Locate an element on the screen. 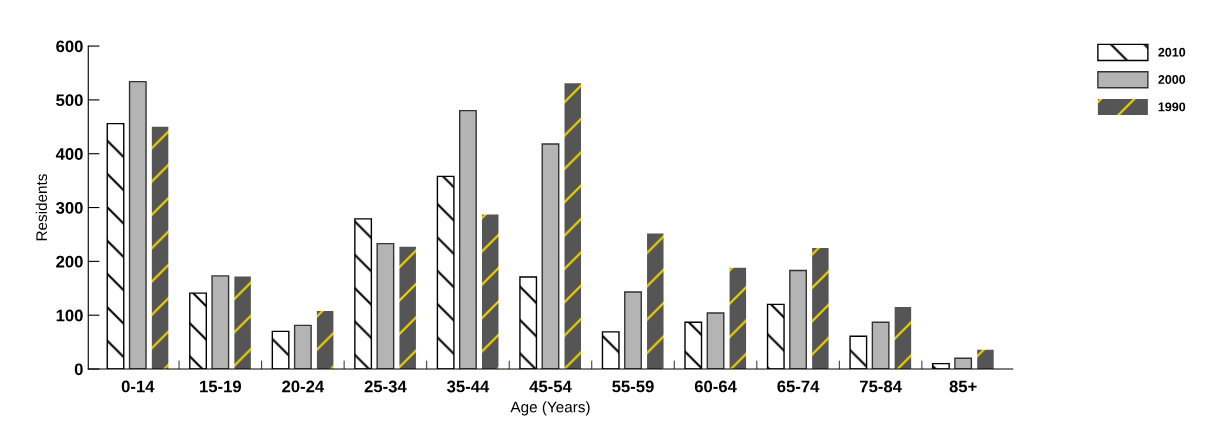 The width and height of the screenshot is (1226, 443). x-tick-label: 20-24 is located at coordinates (303, 386).